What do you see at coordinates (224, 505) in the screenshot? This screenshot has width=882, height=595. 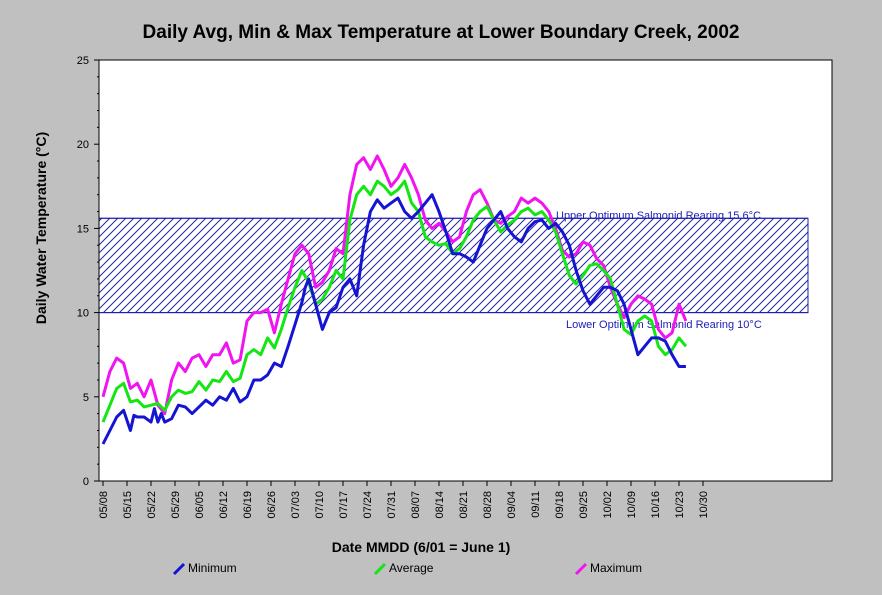 I see `x-tick-label: 06/12` at bounding box center [224, 505].